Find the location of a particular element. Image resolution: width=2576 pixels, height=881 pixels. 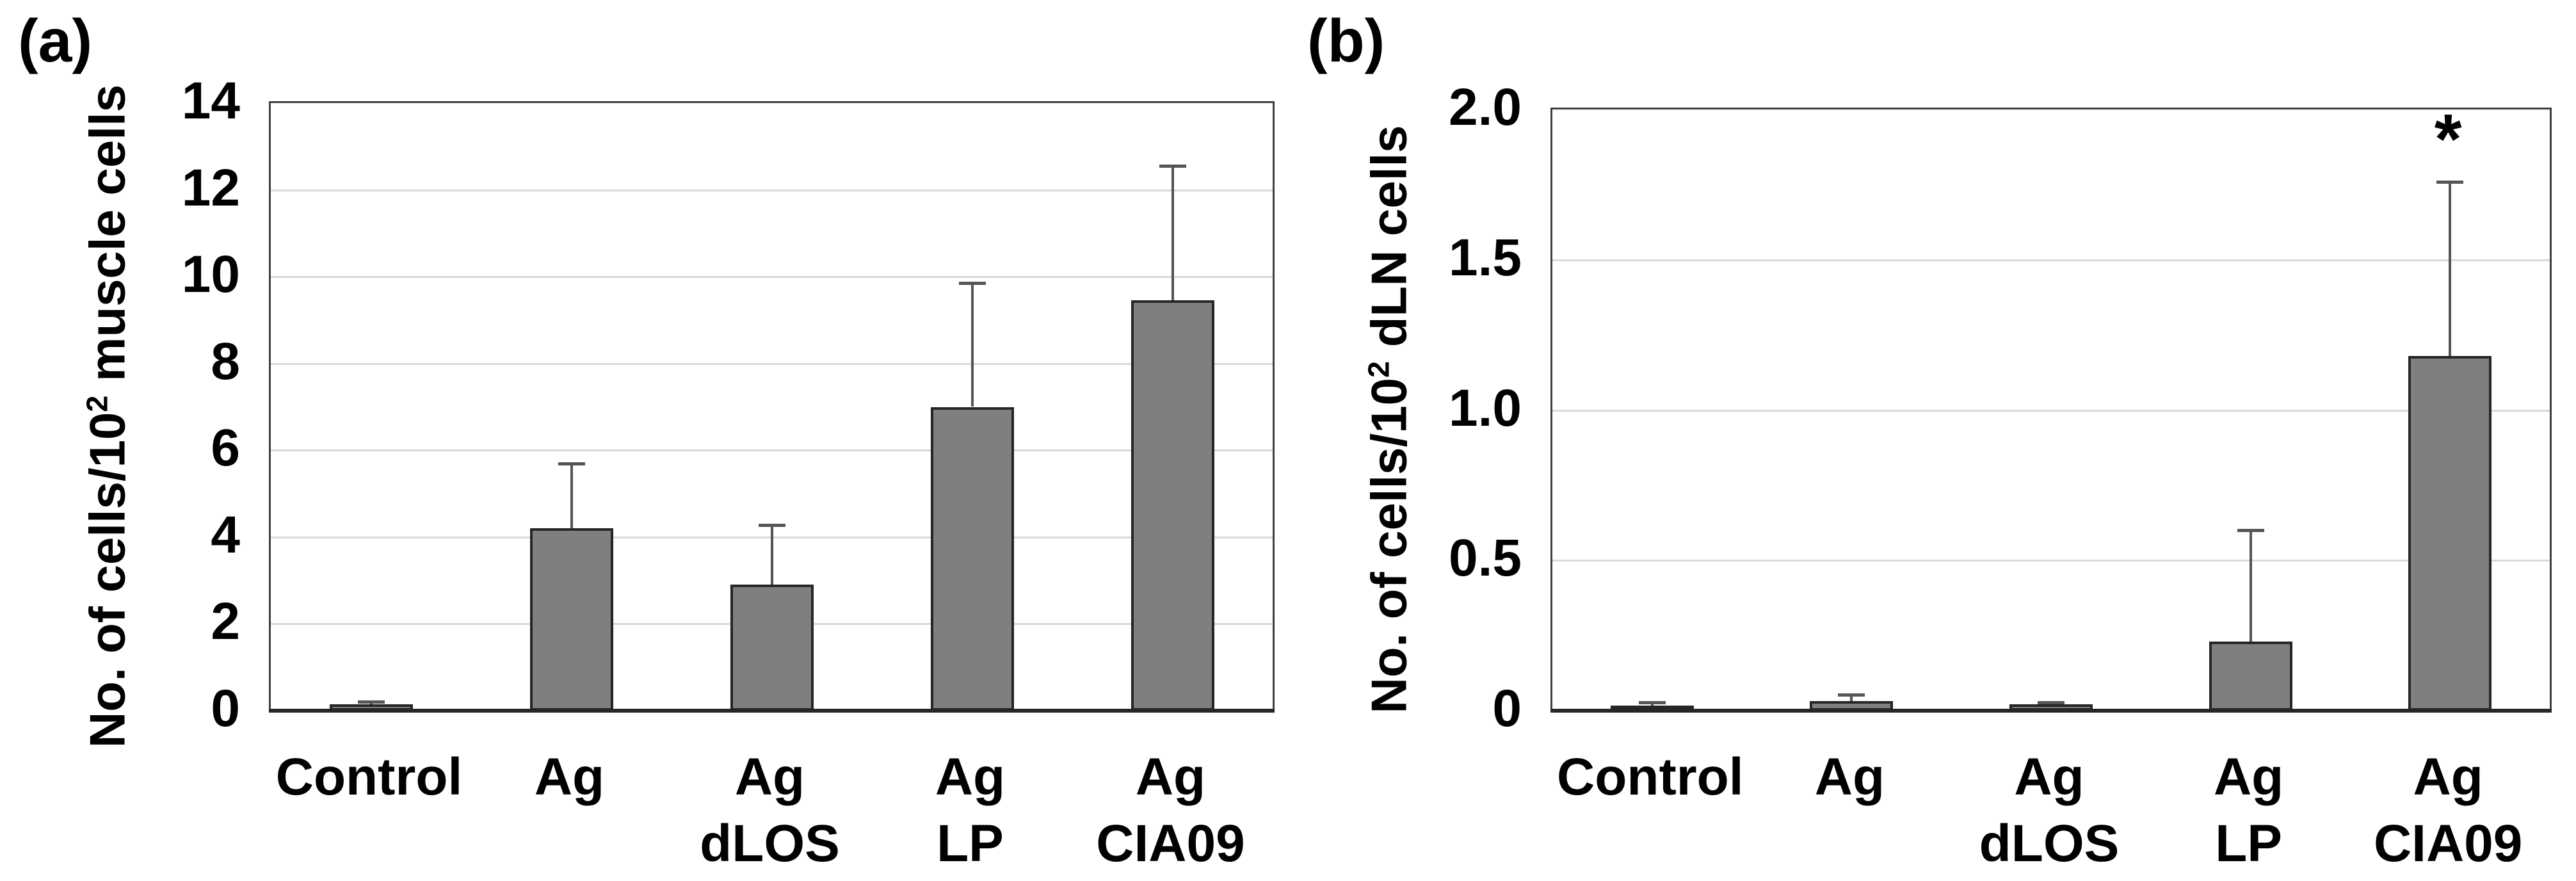

y-tick-label-1.0: 1.0 is located at coordinates (1485, 407).